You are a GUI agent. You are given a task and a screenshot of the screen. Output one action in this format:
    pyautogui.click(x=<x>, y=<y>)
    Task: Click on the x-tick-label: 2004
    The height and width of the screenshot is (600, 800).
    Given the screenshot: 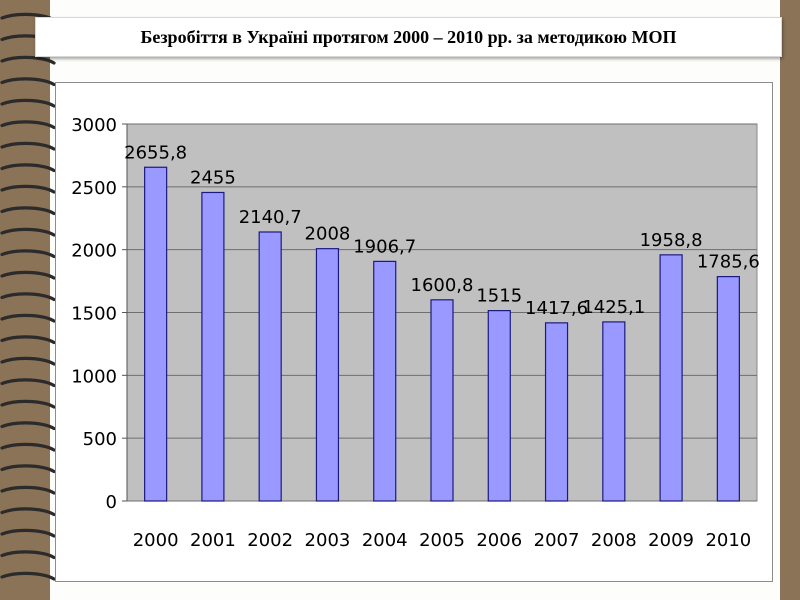 What is the action you would take?
    pyautogui.click(x=385, y=540)
    